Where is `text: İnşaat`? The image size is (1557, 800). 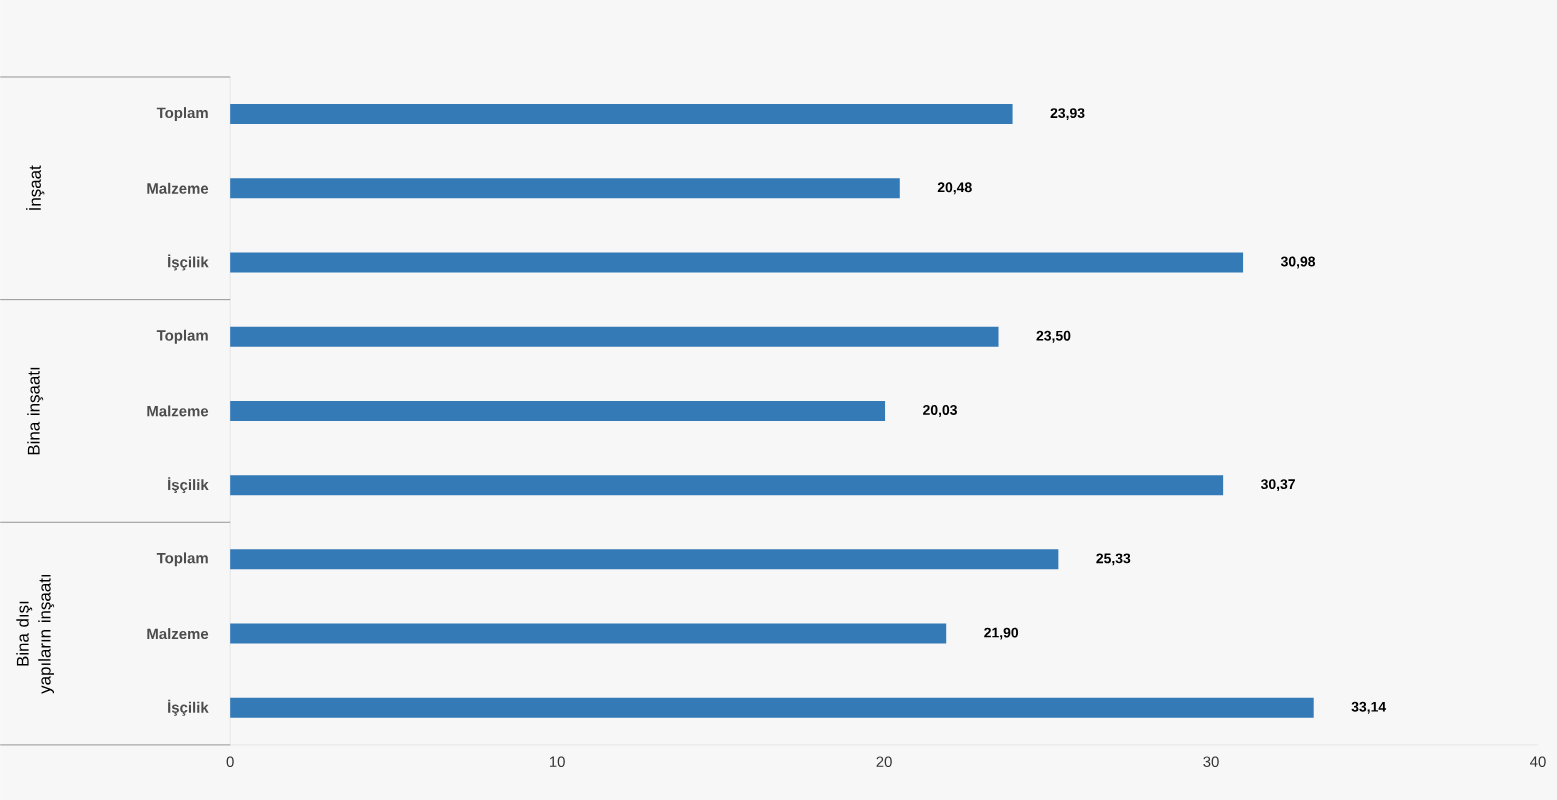 text: İnşaat is located at coordinates (35, 187).